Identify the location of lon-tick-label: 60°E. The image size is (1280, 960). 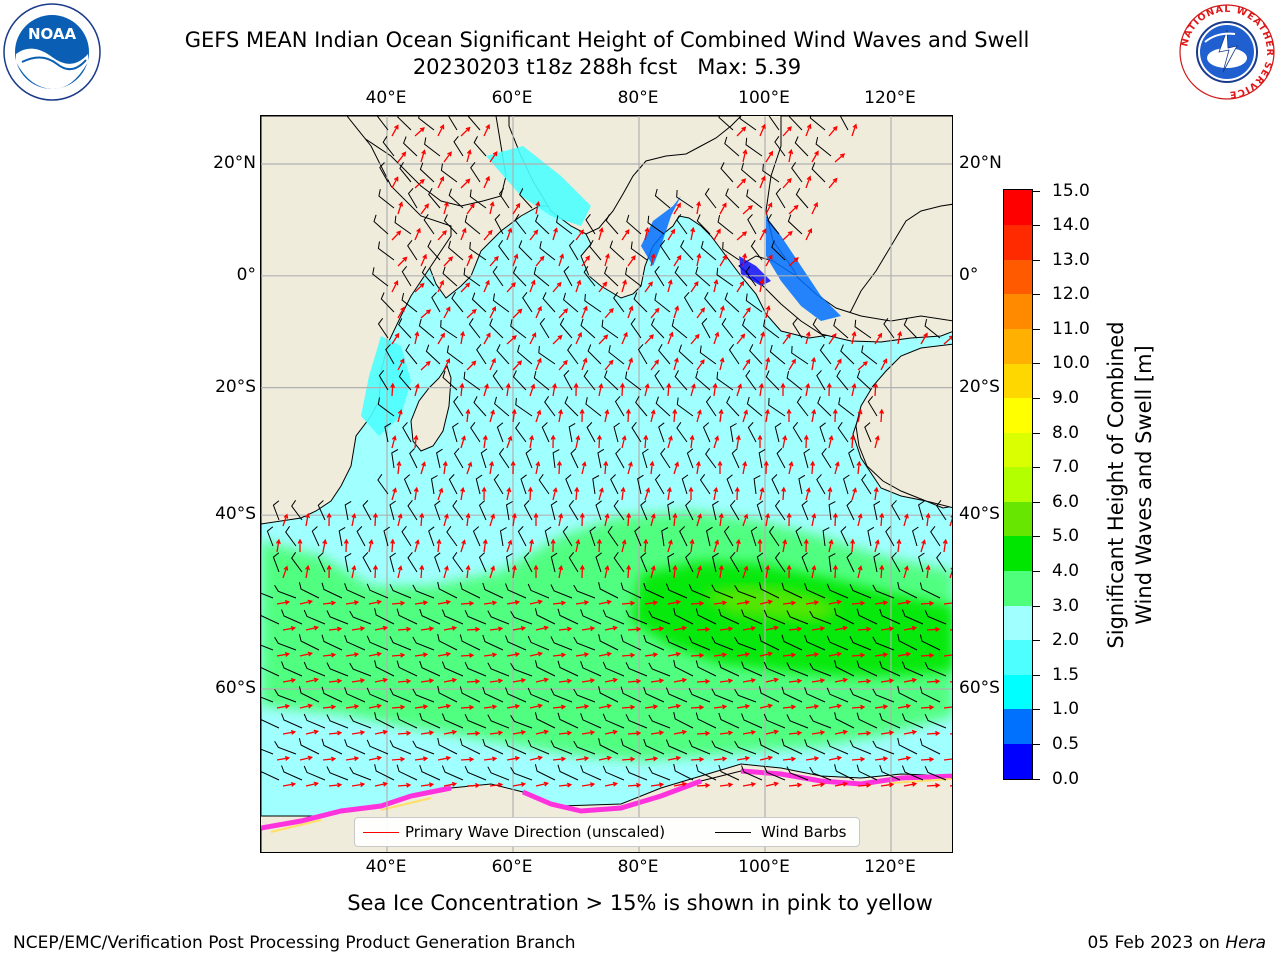
(512, 98).